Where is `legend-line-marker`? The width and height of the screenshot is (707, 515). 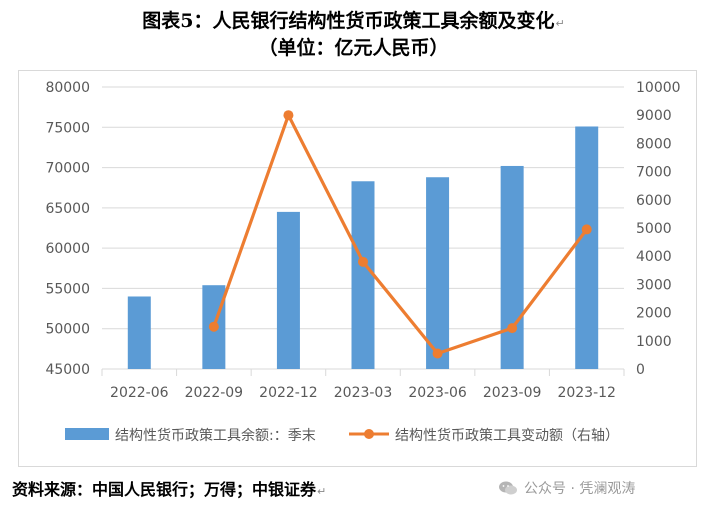 legend-line-marker is located at coordinates (369, 434).